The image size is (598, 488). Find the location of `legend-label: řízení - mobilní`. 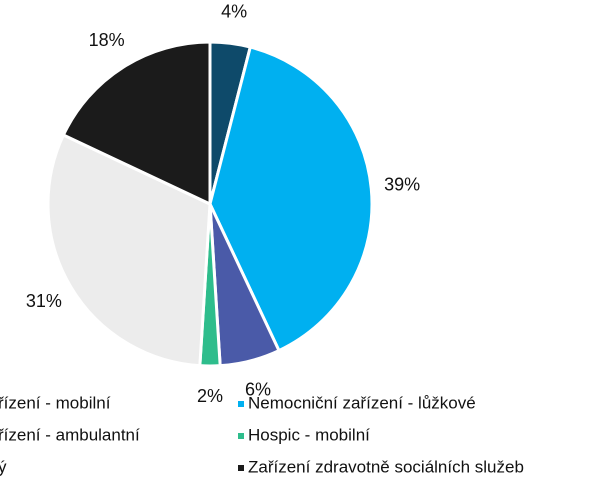

legend-label: řízení - mobilní is located at coordinates (55, 402).